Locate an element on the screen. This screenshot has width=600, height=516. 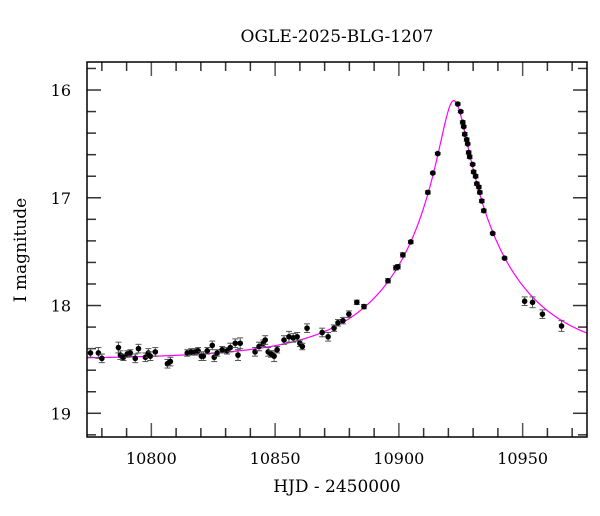
y-tick-label: 16 is located at coordinates (61, 90).